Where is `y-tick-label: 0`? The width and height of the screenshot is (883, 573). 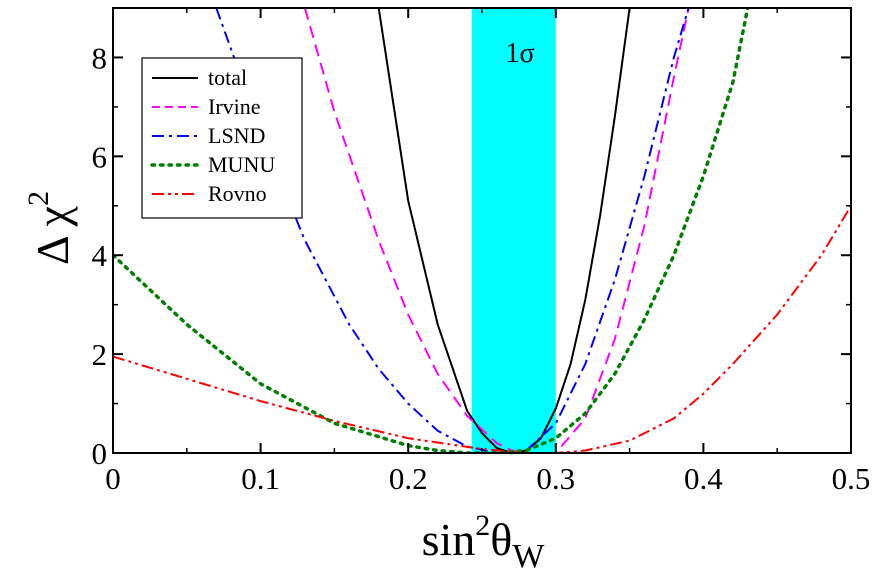
y-tick-label: 0 is located at coordinates (100, 453).